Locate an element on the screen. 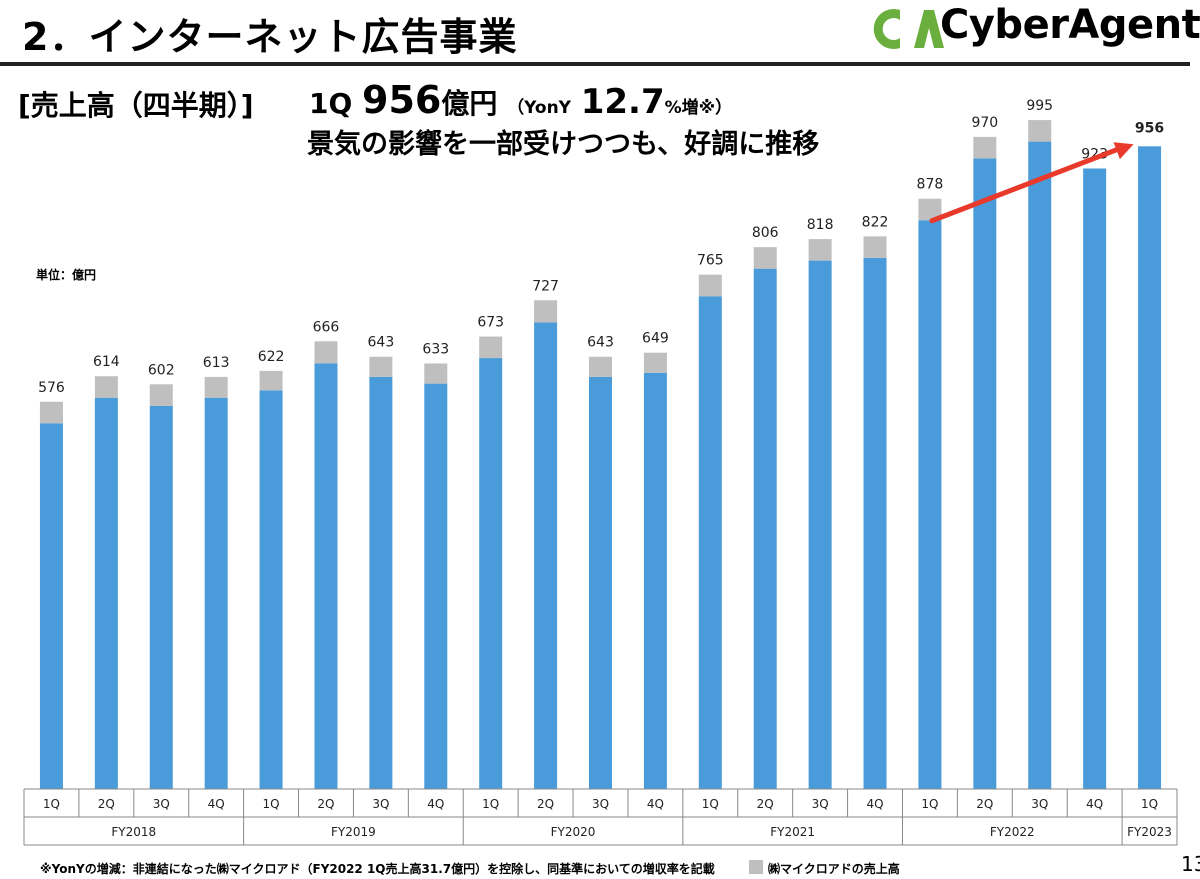 The width and height of the screenshot is (1200, 879). data-label: 666 is located at coordinates (326, 327).